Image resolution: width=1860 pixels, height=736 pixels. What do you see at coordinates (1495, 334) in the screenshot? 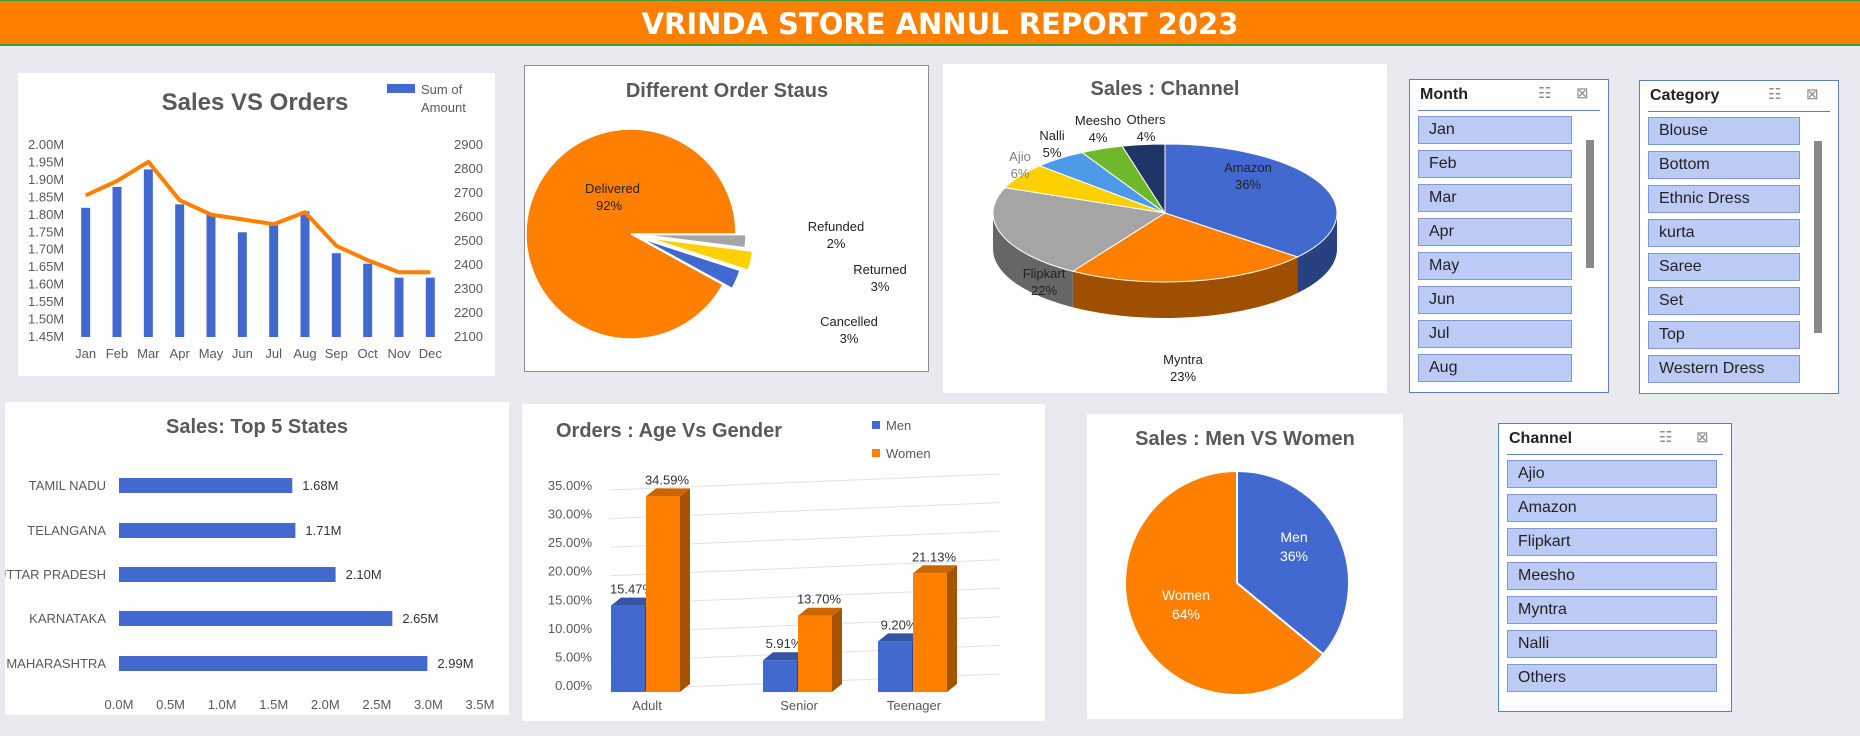
I see `slicer-item-jul: Jul` at bounding box center [1495, 334].